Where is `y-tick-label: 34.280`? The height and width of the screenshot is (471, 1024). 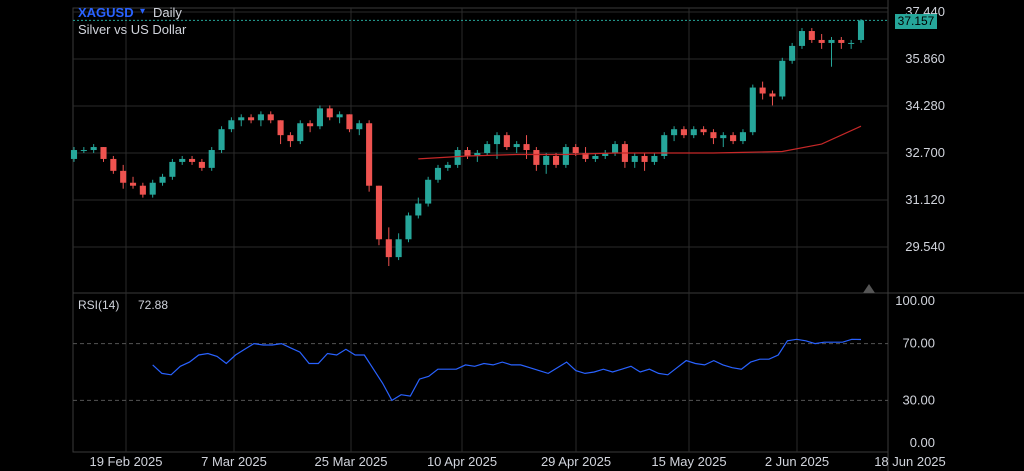
y-tick-label: 34.280 is located at coordinates (925, 105).